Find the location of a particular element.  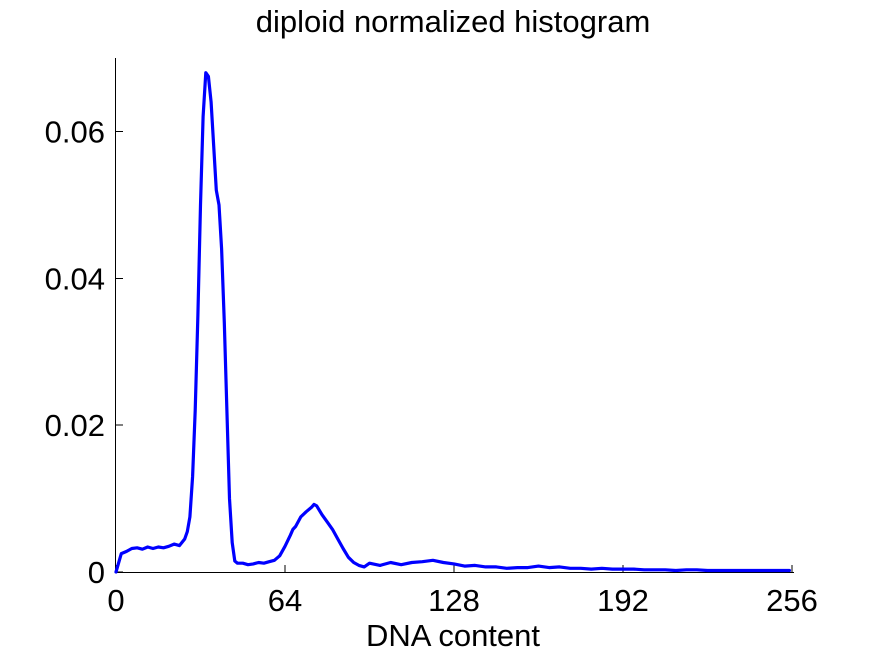

x-tick-label: 256 is located at coordinates (792, 600).